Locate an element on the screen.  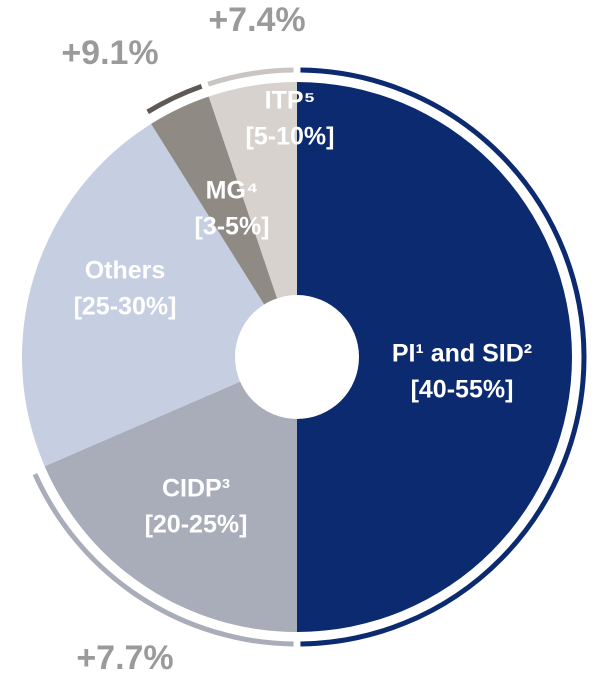
slice-label: Others is located at coordinates (125, 271).